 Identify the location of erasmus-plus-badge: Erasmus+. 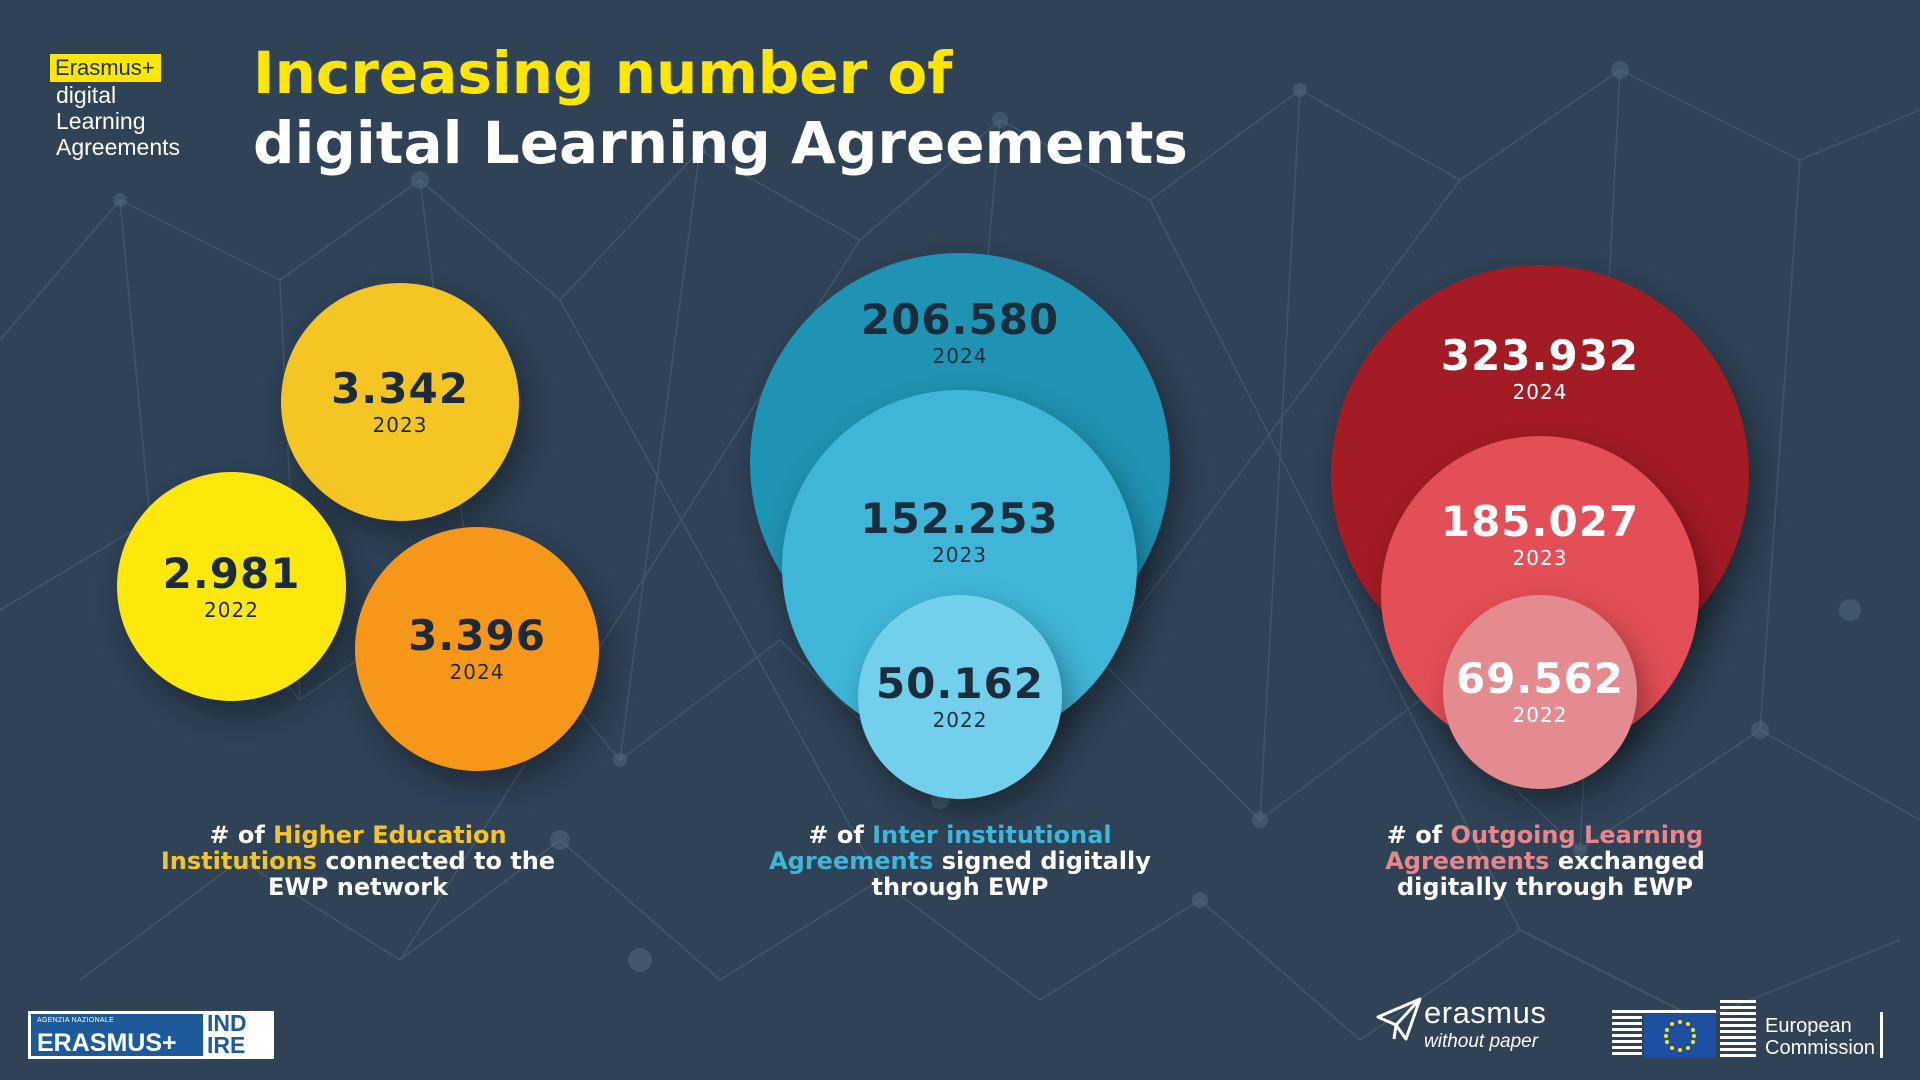
(105, 68).